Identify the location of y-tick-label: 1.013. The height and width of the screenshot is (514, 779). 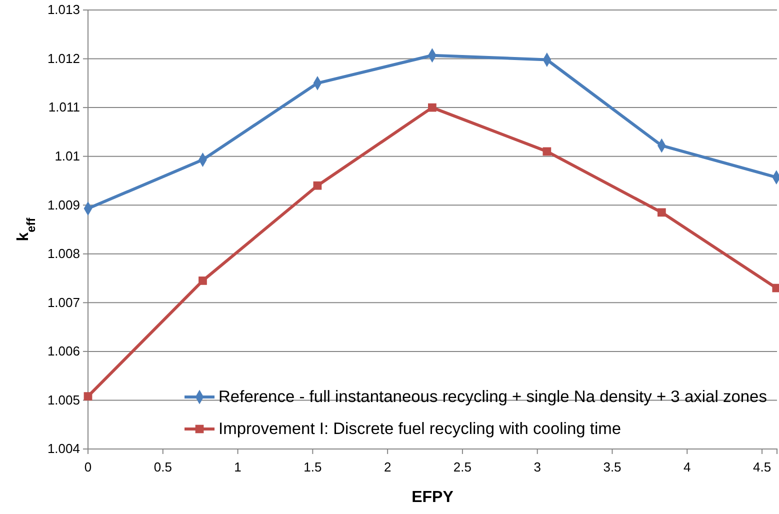
(63, 10).